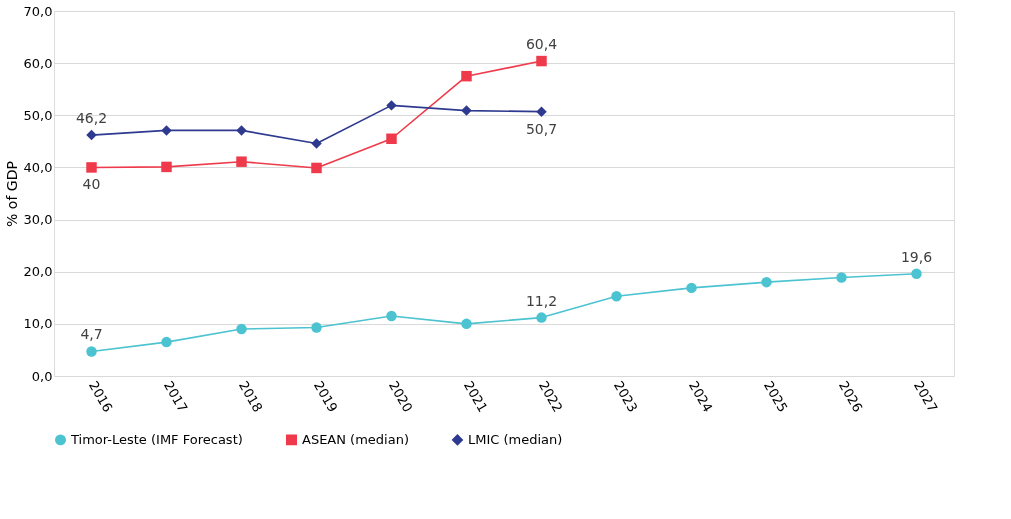 This screenshot has height=519, width=1011. What do you see at coordinates (38, 272) in the screenshot?
I see `y-tick-label: 20,0` at bounding box center [38, 272].